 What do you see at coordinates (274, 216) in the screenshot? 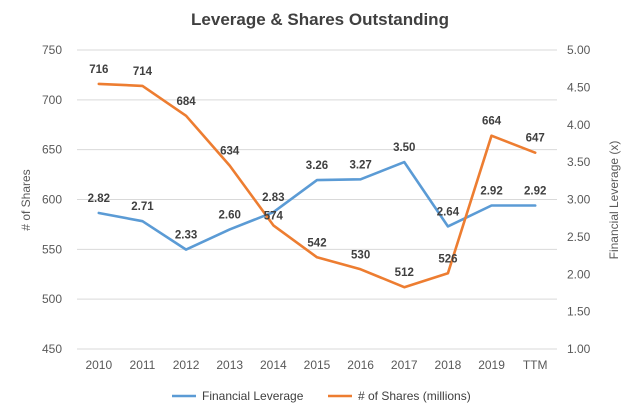
I see `shares-data-label: 574` at bounding box center [274, 216].